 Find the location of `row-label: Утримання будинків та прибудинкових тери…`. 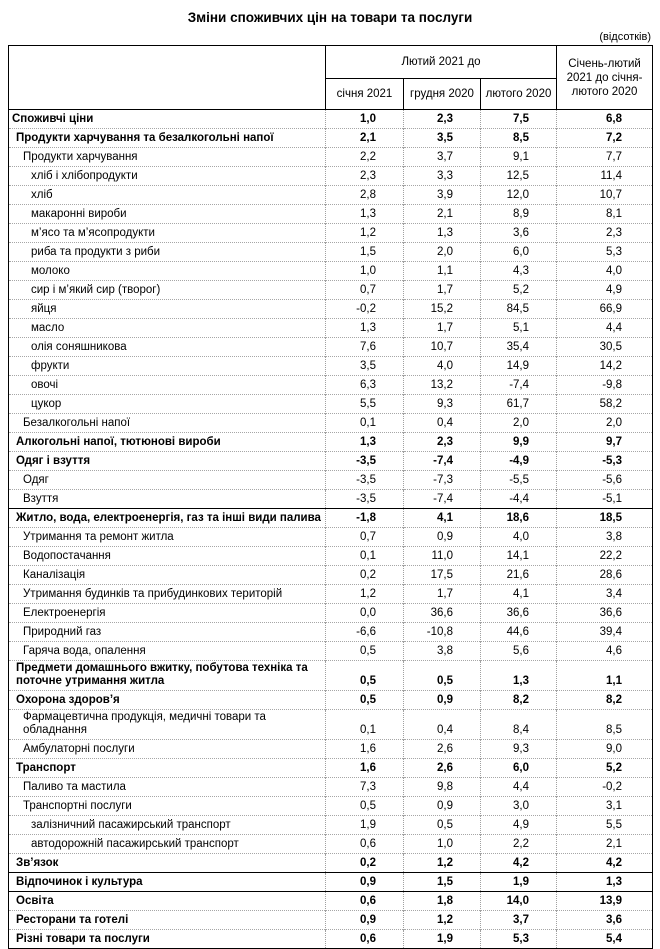

row-label: Утримання будинків та прибудинкових тери… is located at coordinates (167, 594).